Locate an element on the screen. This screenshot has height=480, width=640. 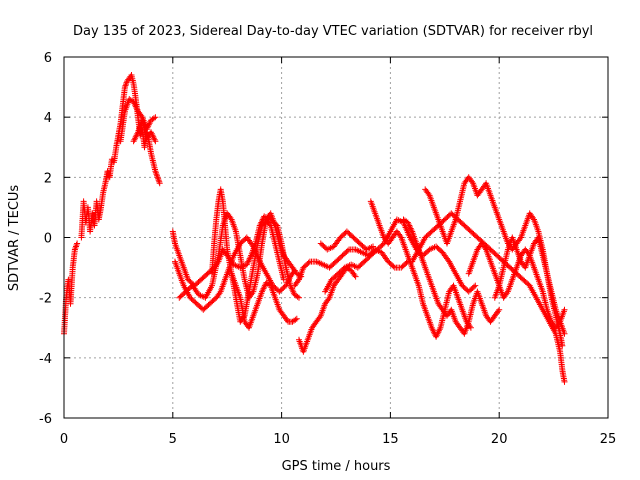
y-tick-label: 4 is located at coordinates (48, 118).